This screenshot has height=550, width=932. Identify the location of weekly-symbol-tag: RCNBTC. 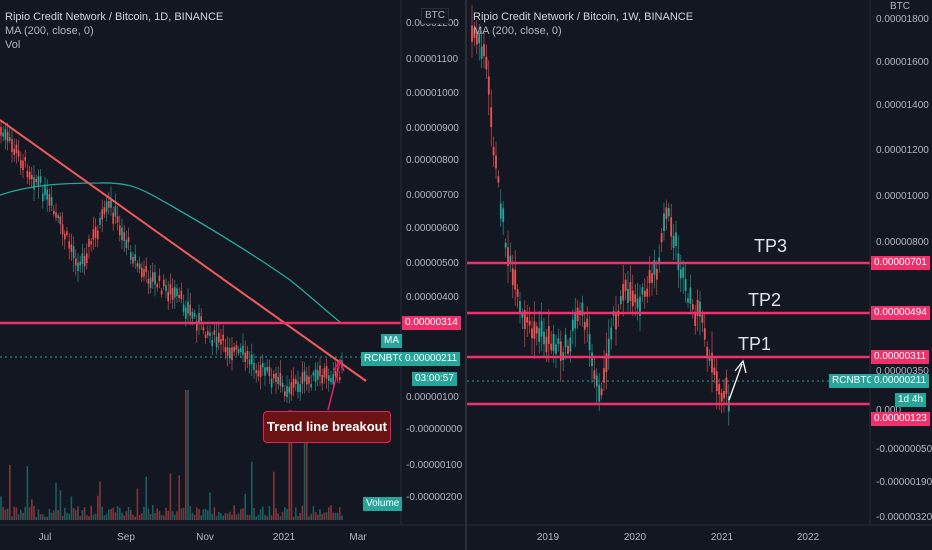
(853, 381).